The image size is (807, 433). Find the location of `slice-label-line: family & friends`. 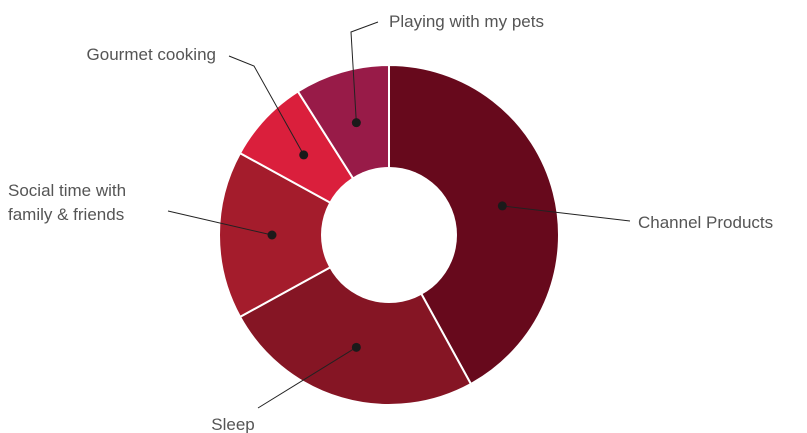

slice-label-line: family & friends is located at coordinates (66, 214).